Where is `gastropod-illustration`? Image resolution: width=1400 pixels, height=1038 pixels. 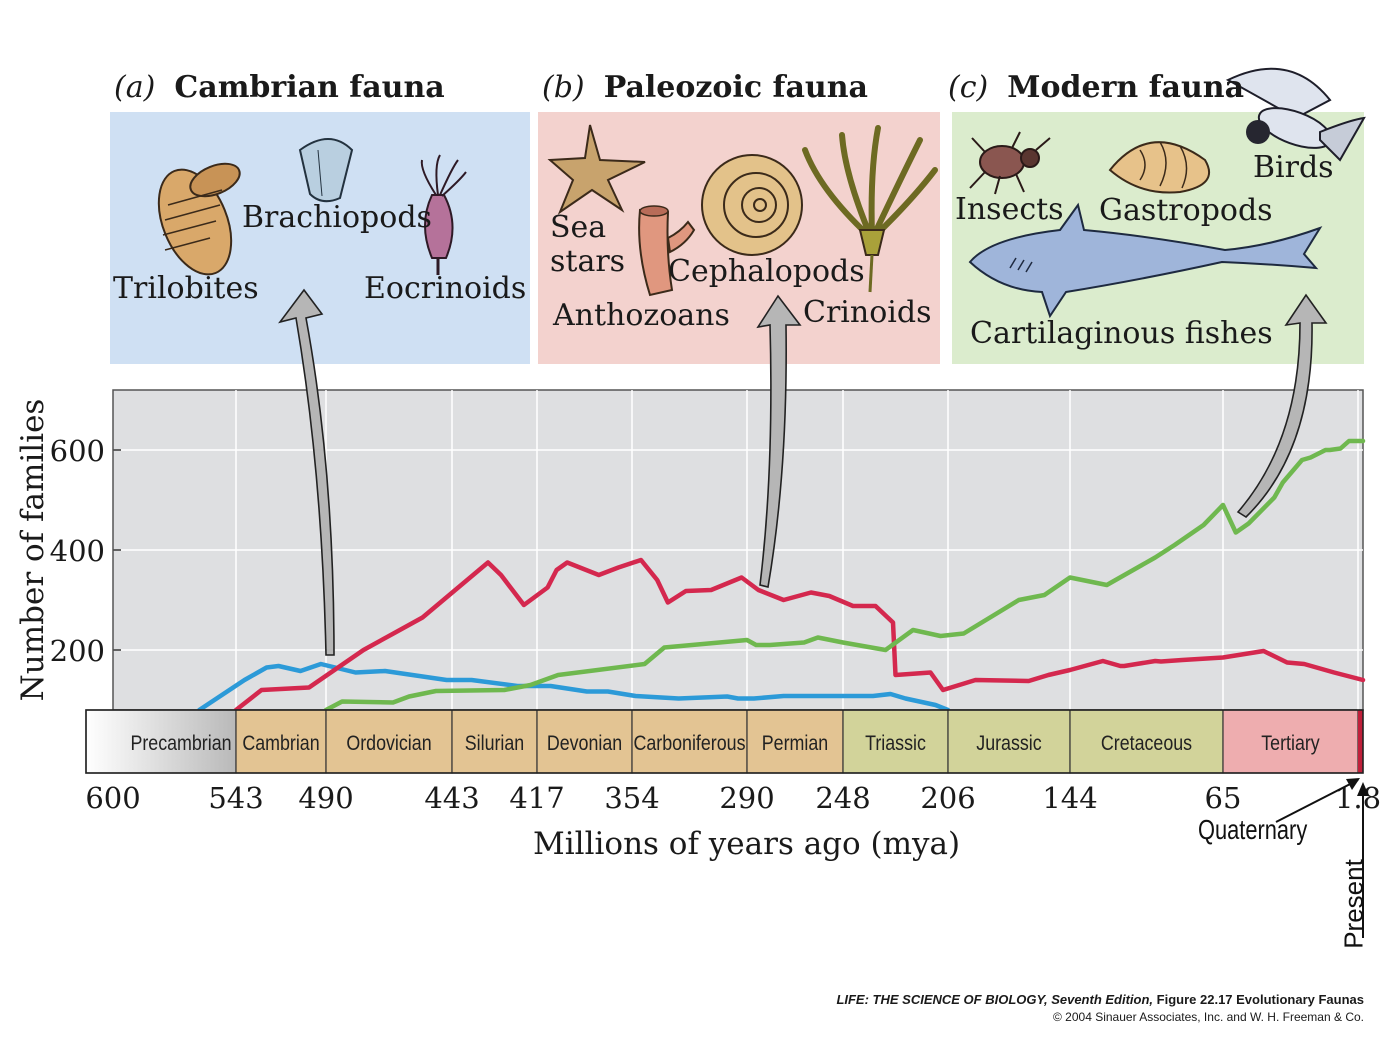 gastropod-illustration is located at coordinates (1159, 167).